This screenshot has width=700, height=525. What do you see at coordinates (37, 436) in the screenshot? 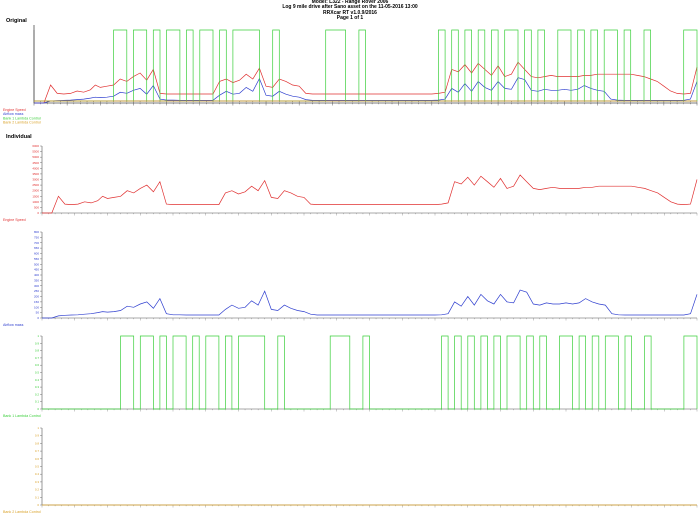
I see `bank2-y-tick-label: 0.9` at bounding box center [37, 436].